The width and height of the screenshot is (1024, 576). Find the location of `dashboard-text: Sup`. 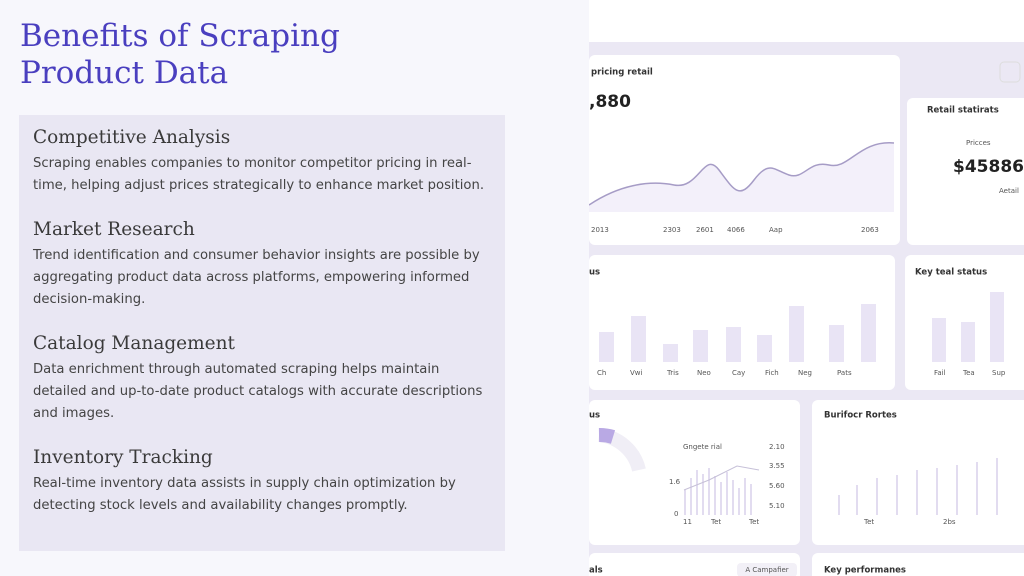

dashboard-text: Sup is located at coordinates (999, 373).